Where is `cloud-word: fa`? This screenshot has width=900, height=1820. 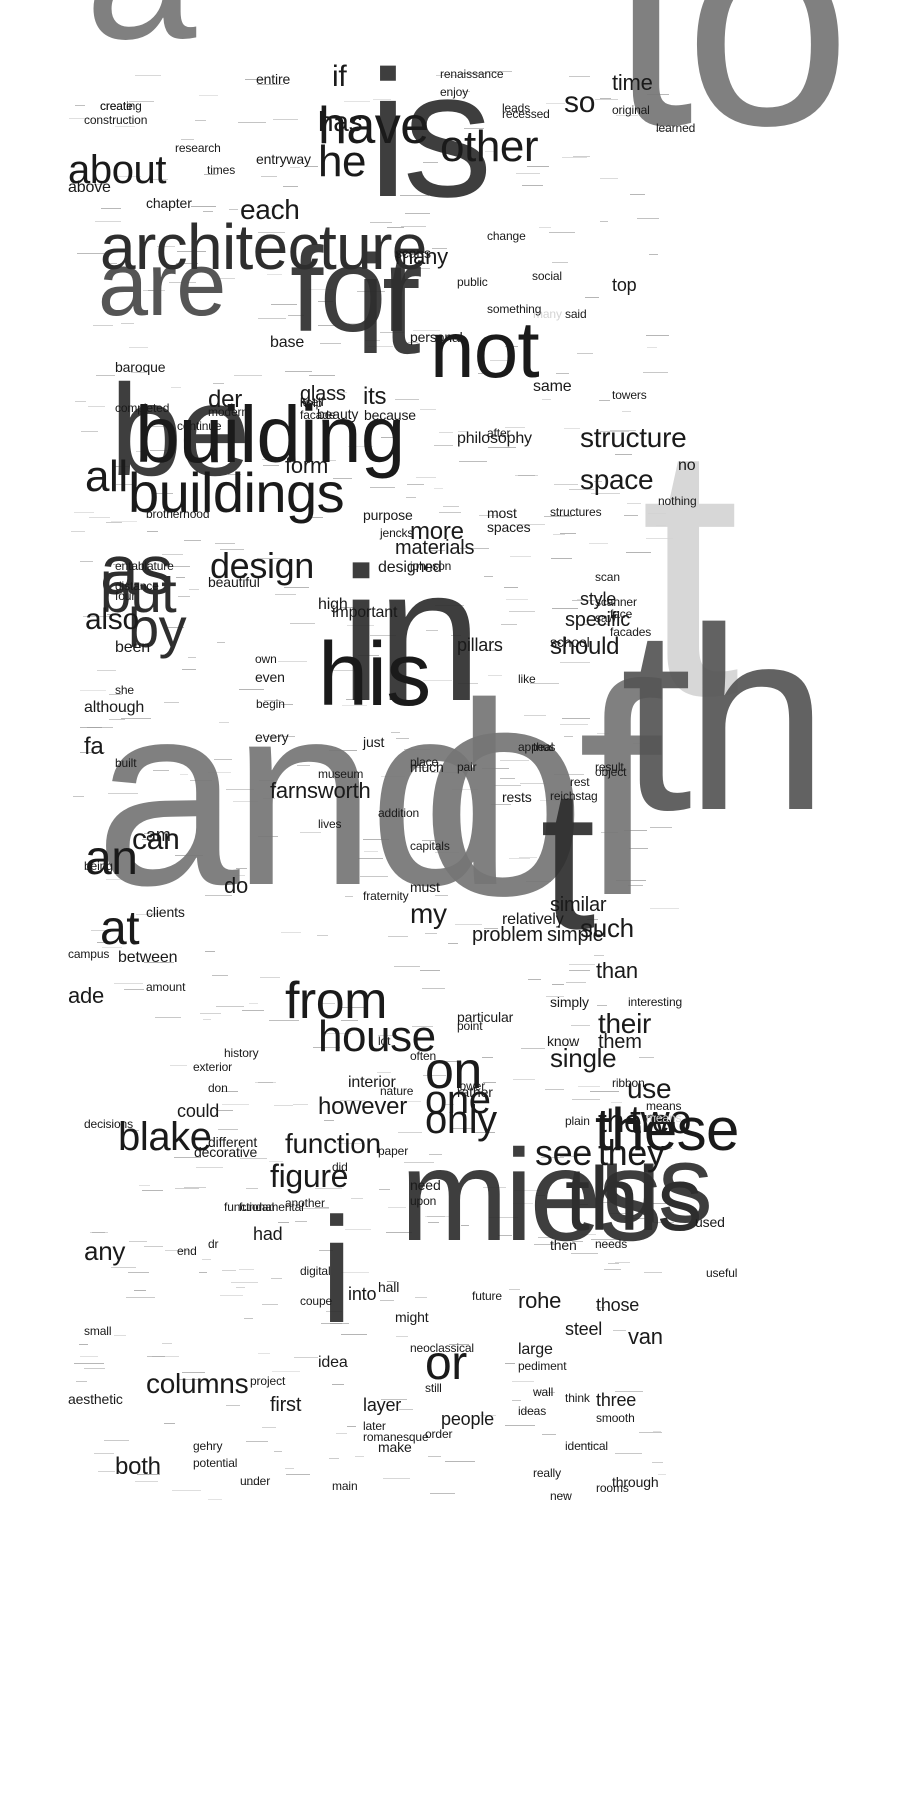
cloud-word: fa is located at coordinates (94, 746).